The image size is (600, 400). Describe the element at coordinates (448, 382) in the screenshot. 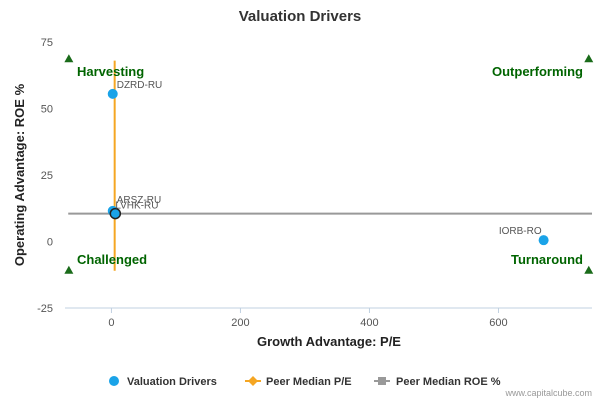

I see `legend-label-peer-median-roe: Peer Median ROE %` at that location.